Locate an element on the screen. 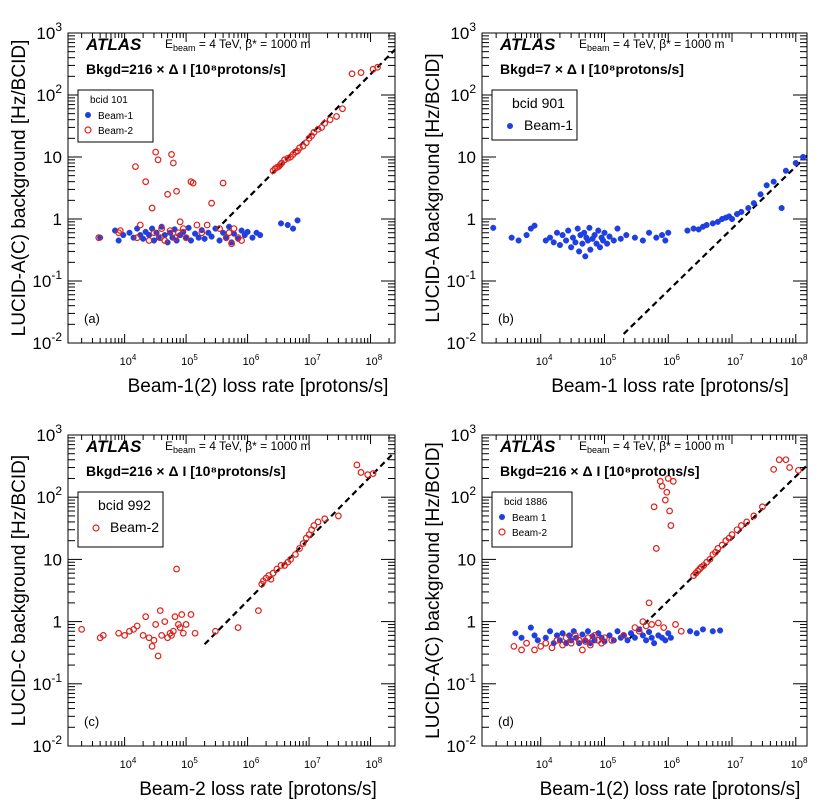 The width and height of the screenshot is (830, 810). plot-area is located at coordinates (658, 555).